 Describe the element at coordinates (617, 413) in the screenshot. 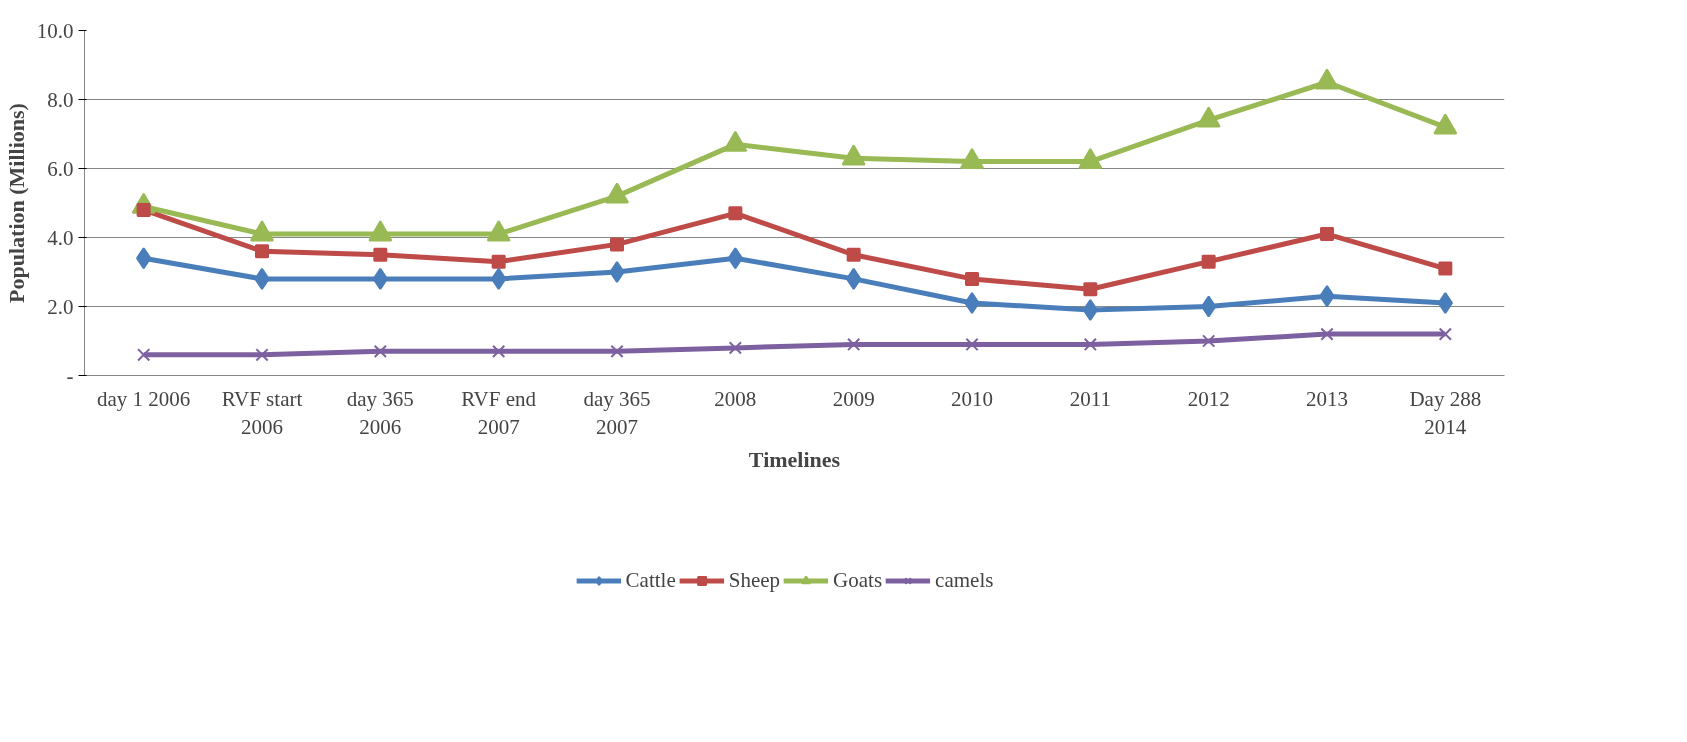

I see `x-tick-label: day 365 2007` at that location.